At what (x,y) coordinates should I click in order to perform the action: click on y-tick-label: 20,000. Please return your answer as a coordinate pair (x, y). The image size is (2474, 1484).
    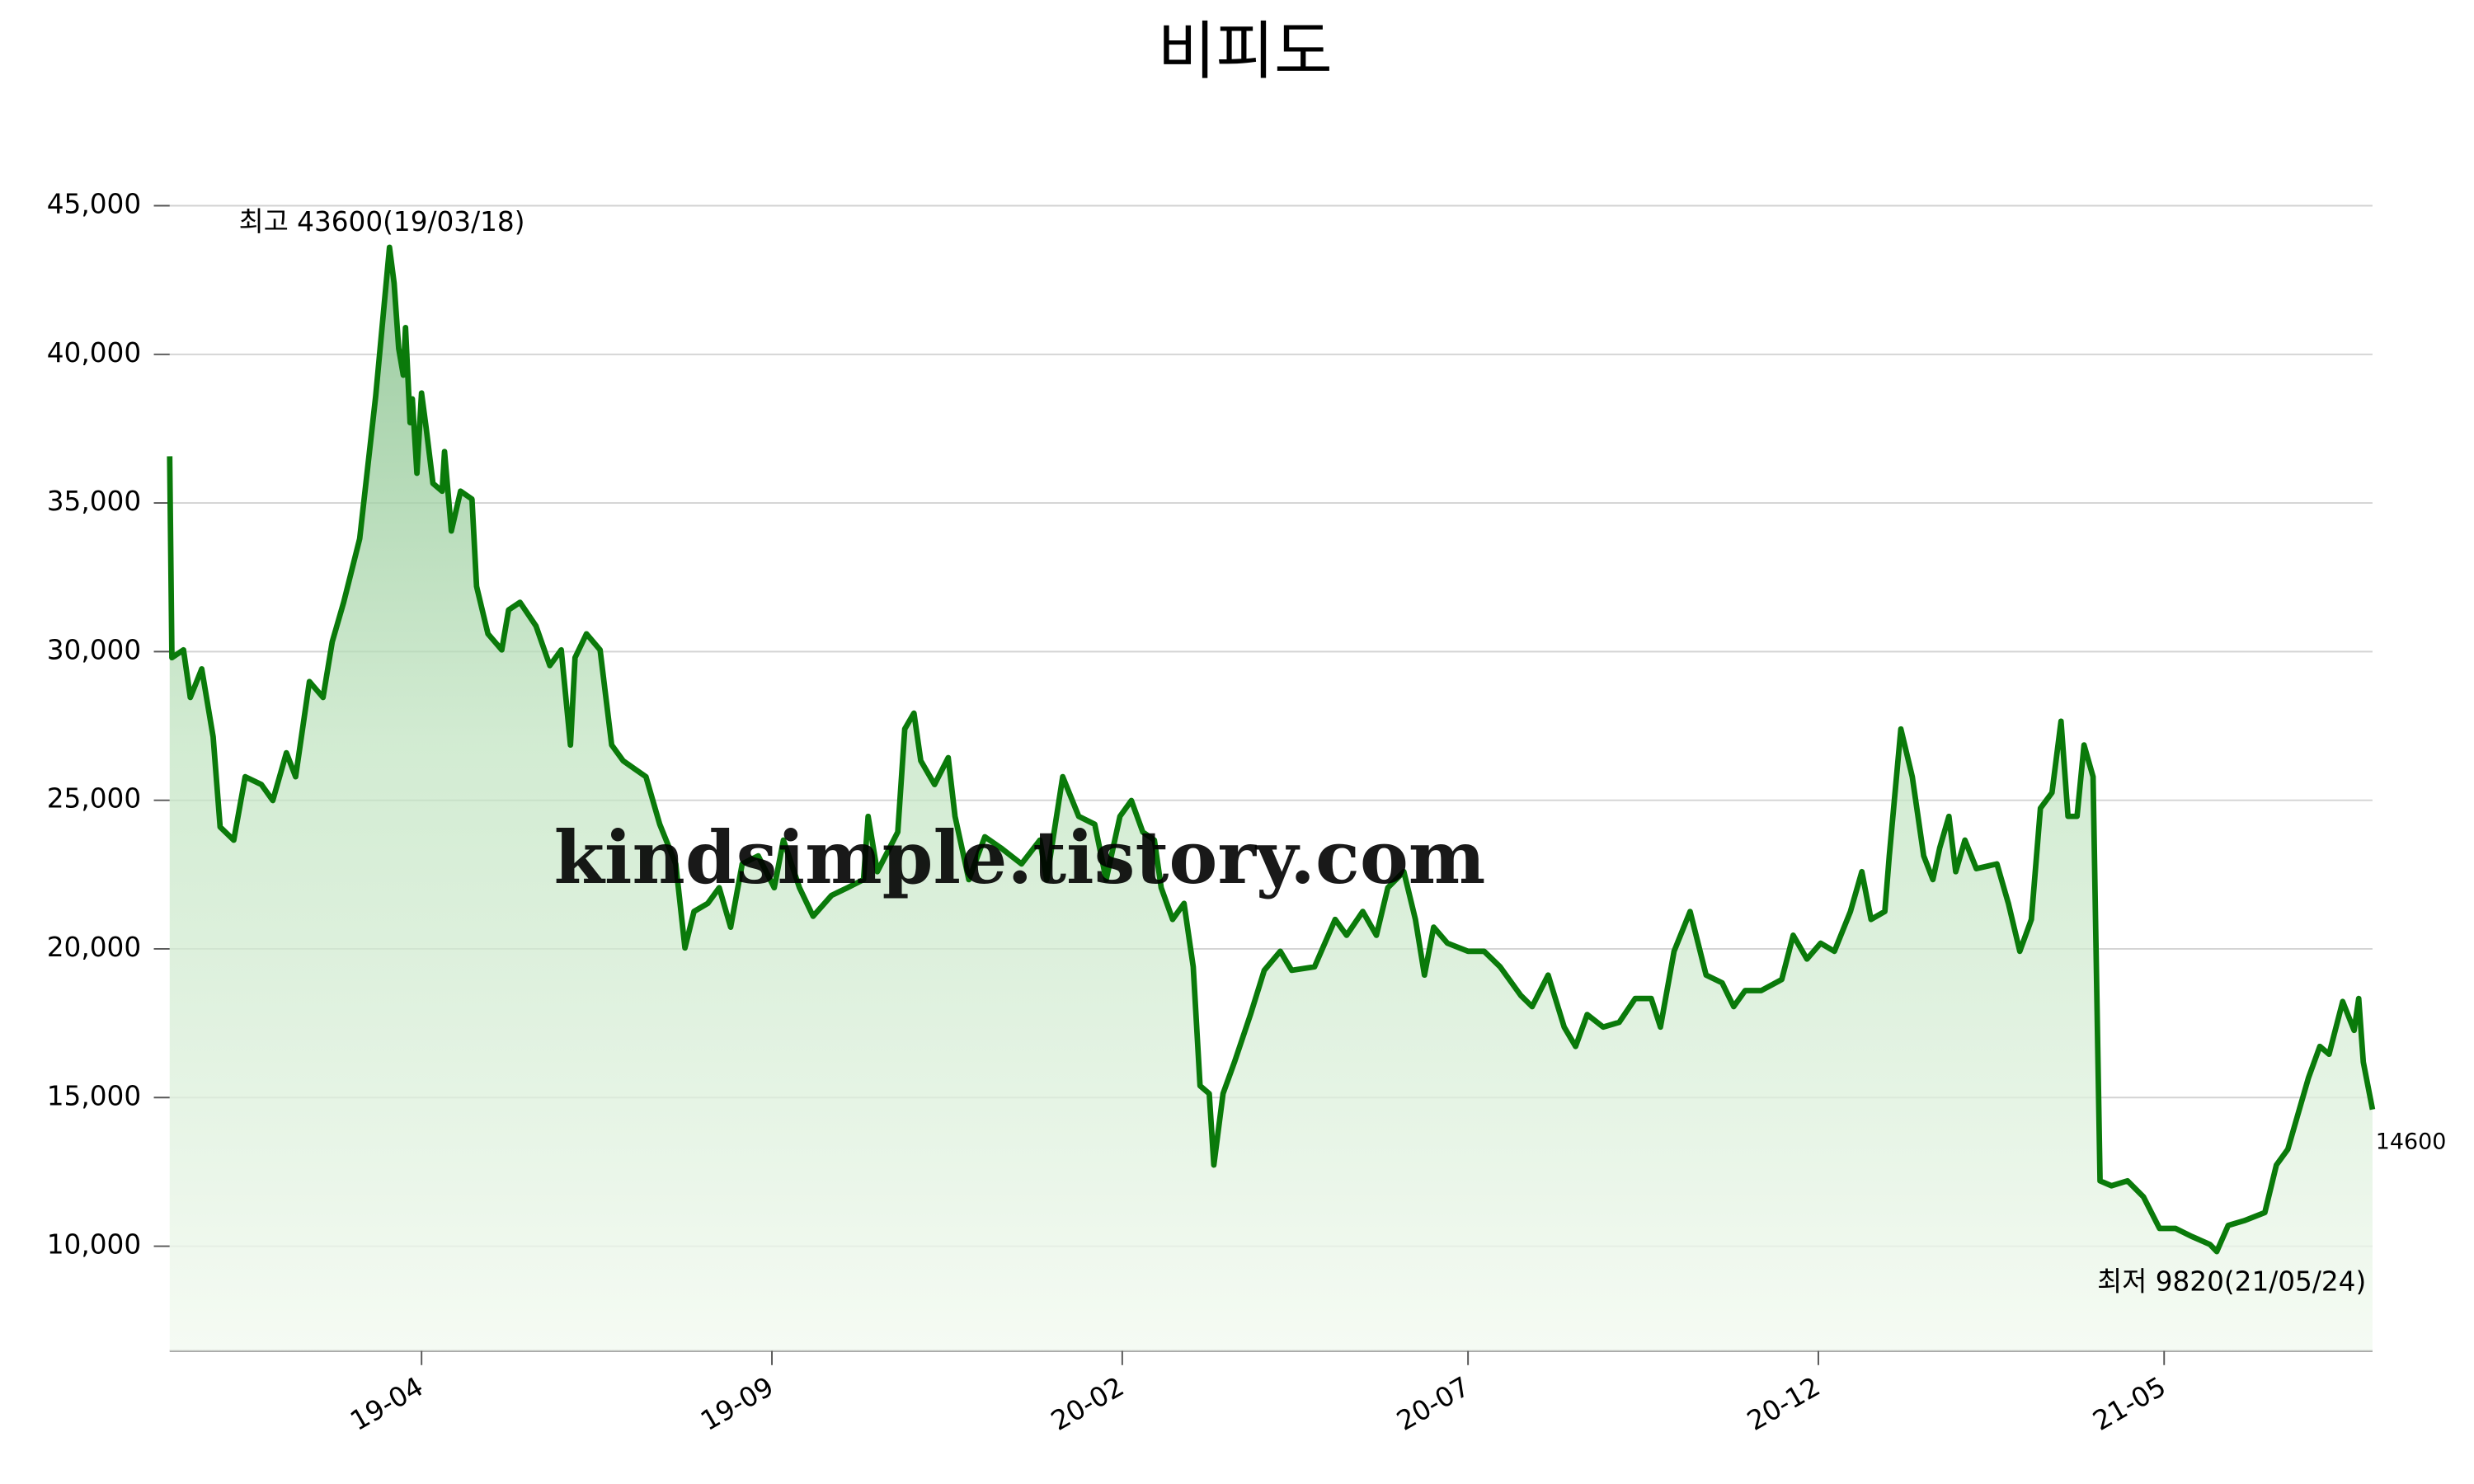
    Looking at the image, I should click on (94, 947).